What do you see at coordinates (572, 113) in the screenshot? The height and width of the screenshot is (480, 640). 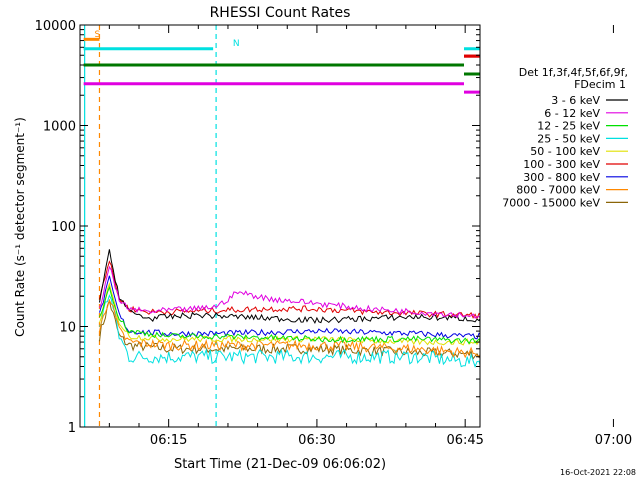 I see `legend-label-1: 6 - 12 keV` at bounding box center [572, 113].